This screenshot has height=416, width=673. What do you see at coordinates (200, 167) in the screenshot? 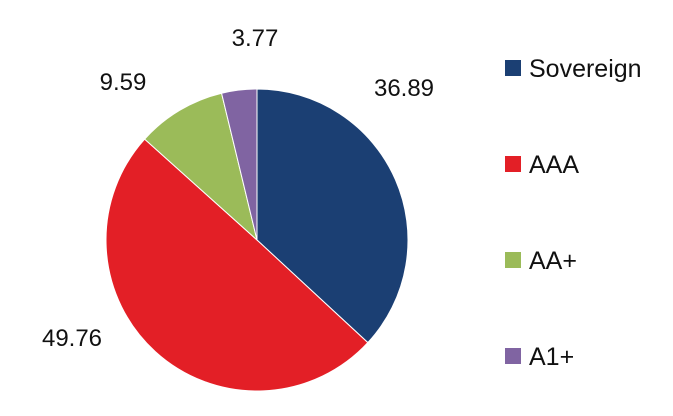
I see `pie-slice-aa-` at bounding box center [200, 167].